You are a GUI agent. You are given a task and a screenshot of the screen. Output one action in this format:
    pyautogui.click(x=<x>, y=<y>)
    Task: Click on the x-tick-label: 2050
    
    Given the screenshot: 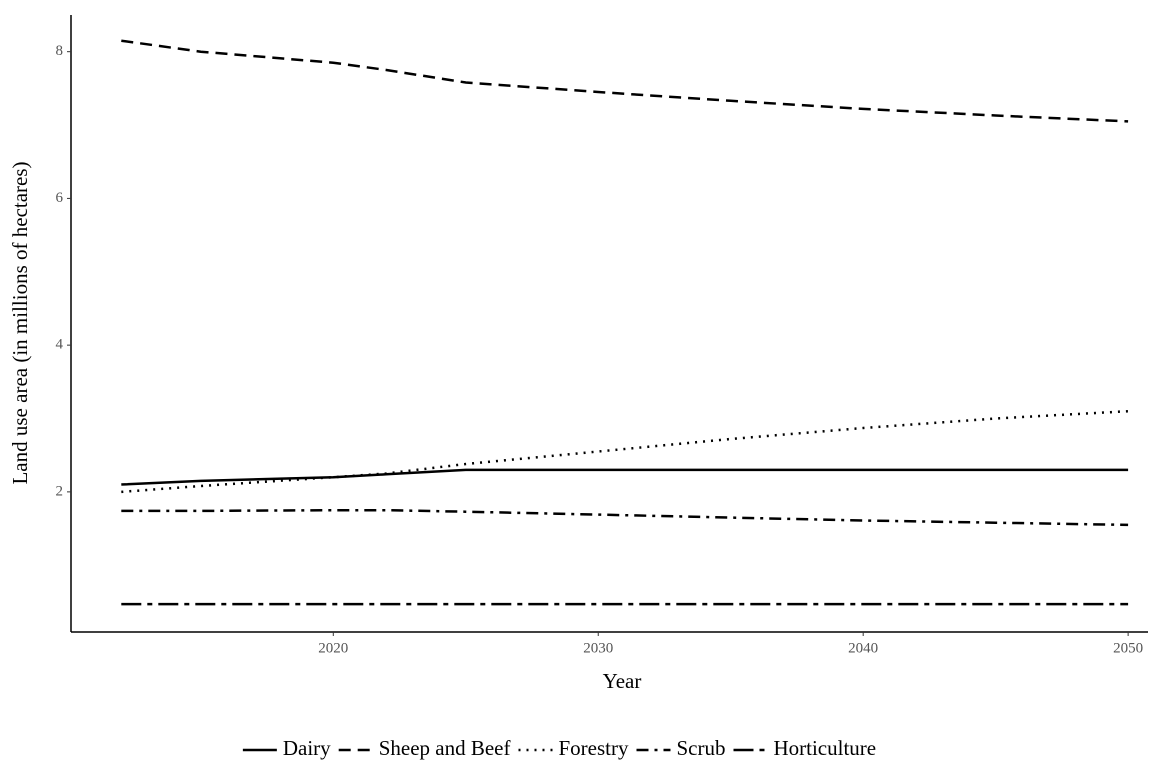 What is the action you would take?
    pyautogui.click(x=1128, y=648)
    